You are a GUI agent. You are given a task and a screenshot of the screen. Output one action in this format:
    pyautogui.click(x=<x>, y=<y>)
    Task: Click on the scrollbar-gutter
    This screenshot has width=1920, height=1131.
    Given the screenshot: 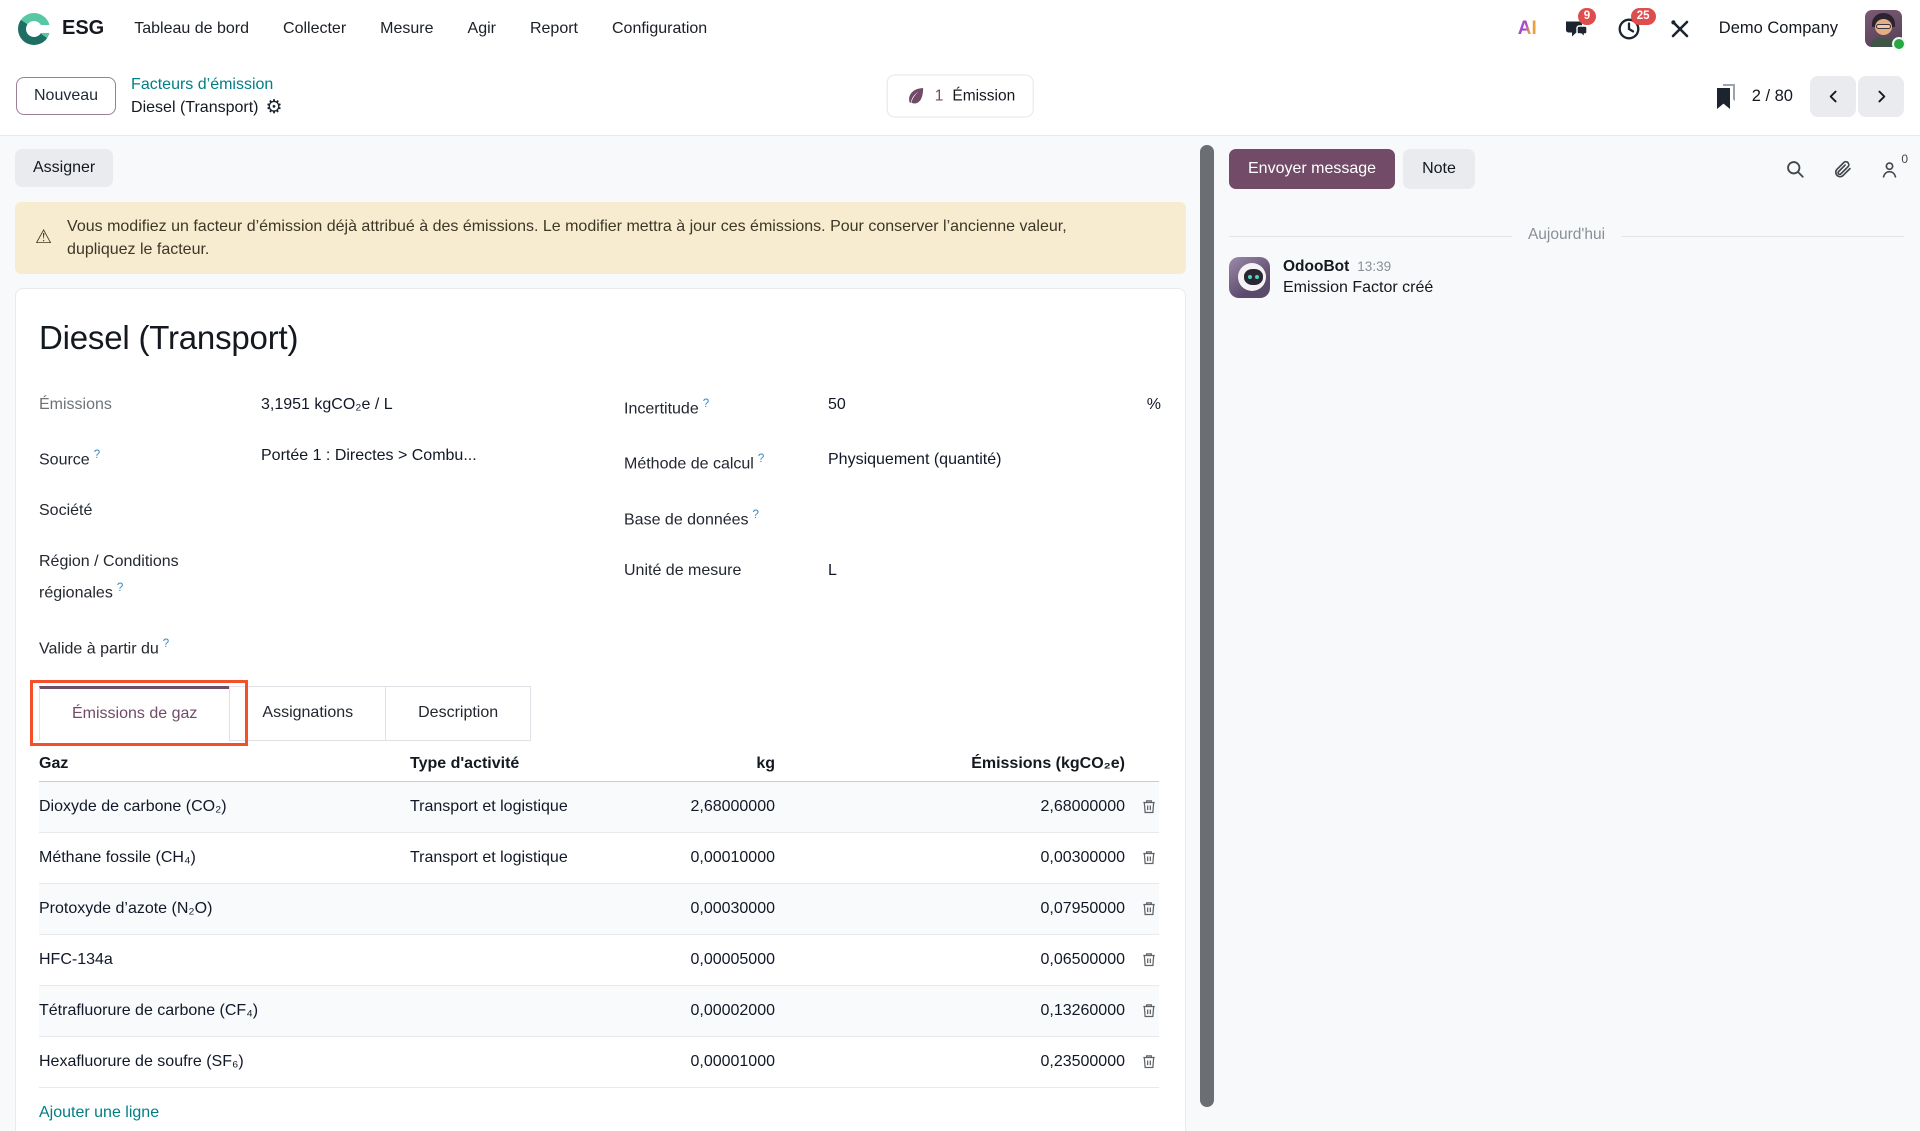 What is the action you would take?
    pyautogui.click(x=1210, y=633)
    